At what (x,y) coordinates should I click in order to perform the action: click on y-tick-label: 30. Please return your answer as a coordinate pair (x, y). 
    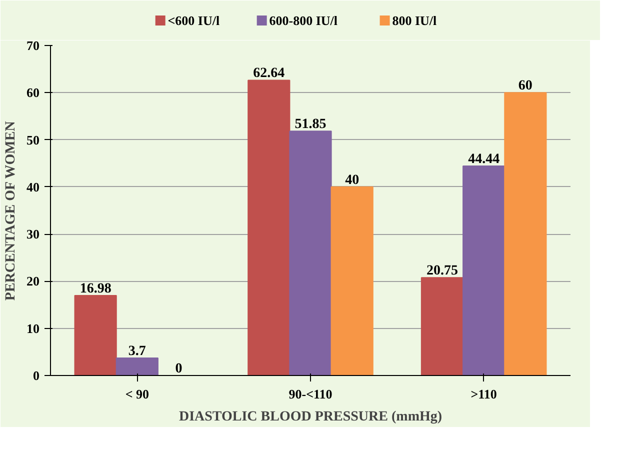
    Looking at the image, I should click on (33, 234).